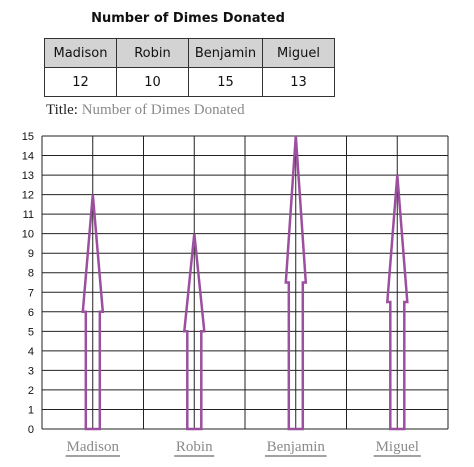 The height and width of the screenshot is (467, 474). Describe the element at coordinates (28, 157) in the screenshot. I see `y-tick-label: 14` at that location.